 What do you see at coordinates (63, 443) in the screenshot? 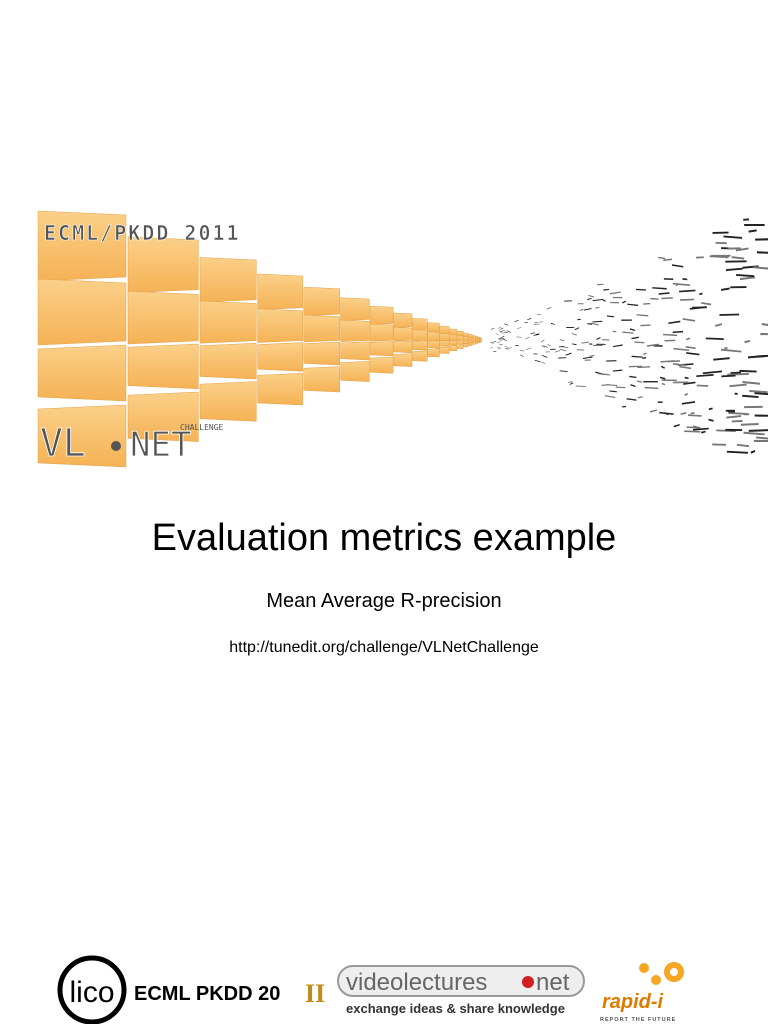
I see `logo-vl: VL` at bounding box center [63, 443].